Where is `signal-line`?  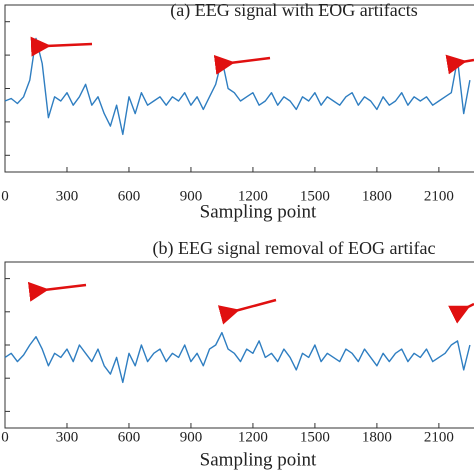 signal-line is located at coordinates (237, 357).